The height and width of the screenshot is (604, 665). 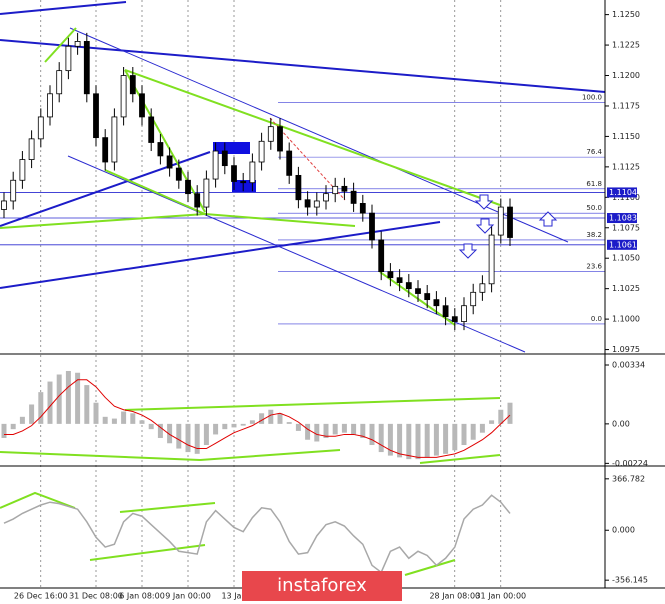 What do you see at coordinates (594, 235) in the screenshot?
I see `fibonacci-label: 38.2` at bounding box center [594, 235].